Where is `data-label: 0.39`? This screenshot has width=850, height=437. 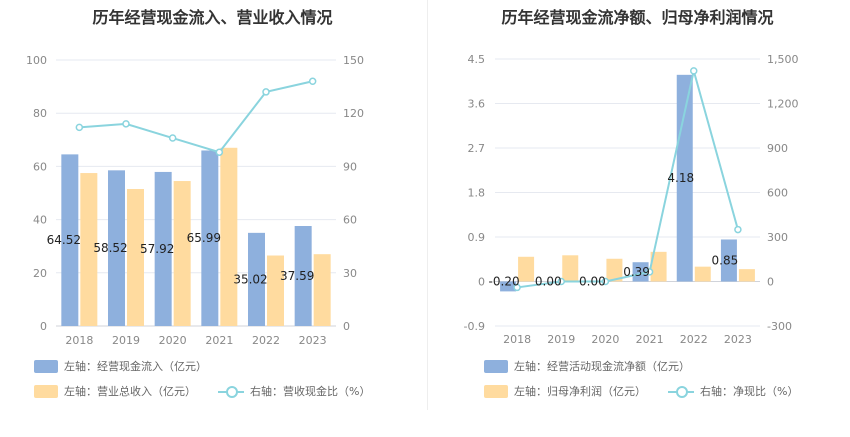
data-label: 0.39 is located at coordinates (636, 272).